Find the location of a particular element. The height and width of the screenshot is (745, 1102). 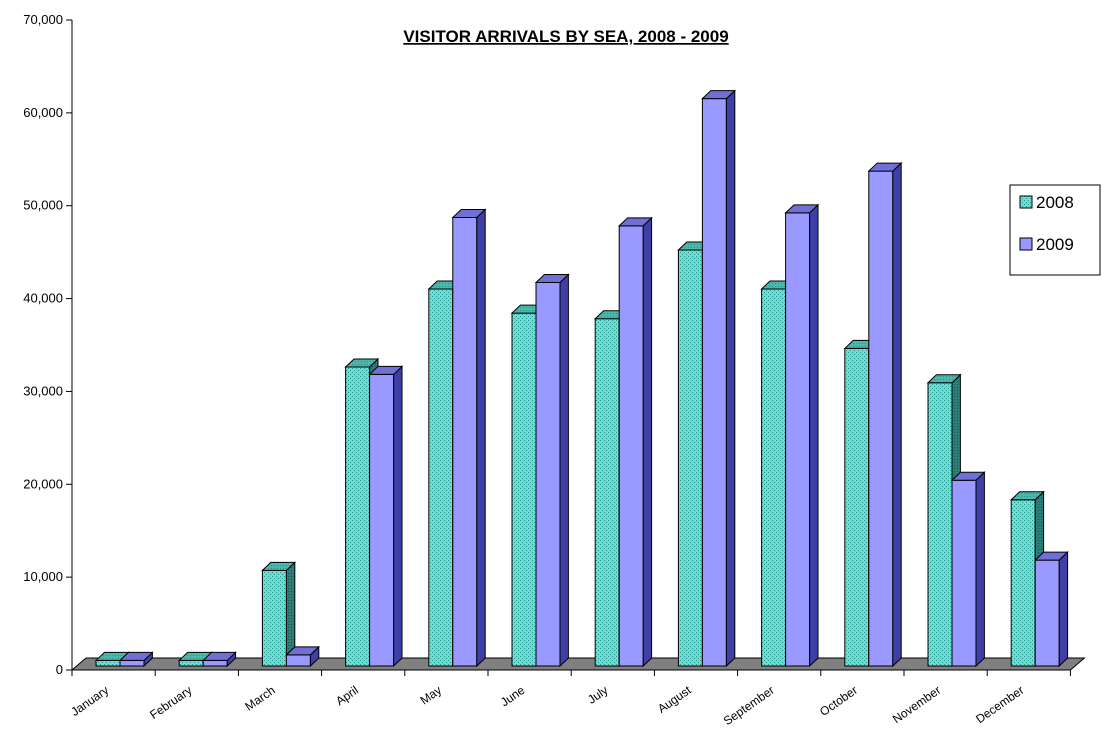

bar-2008-march is located at coordinates (279, 614).